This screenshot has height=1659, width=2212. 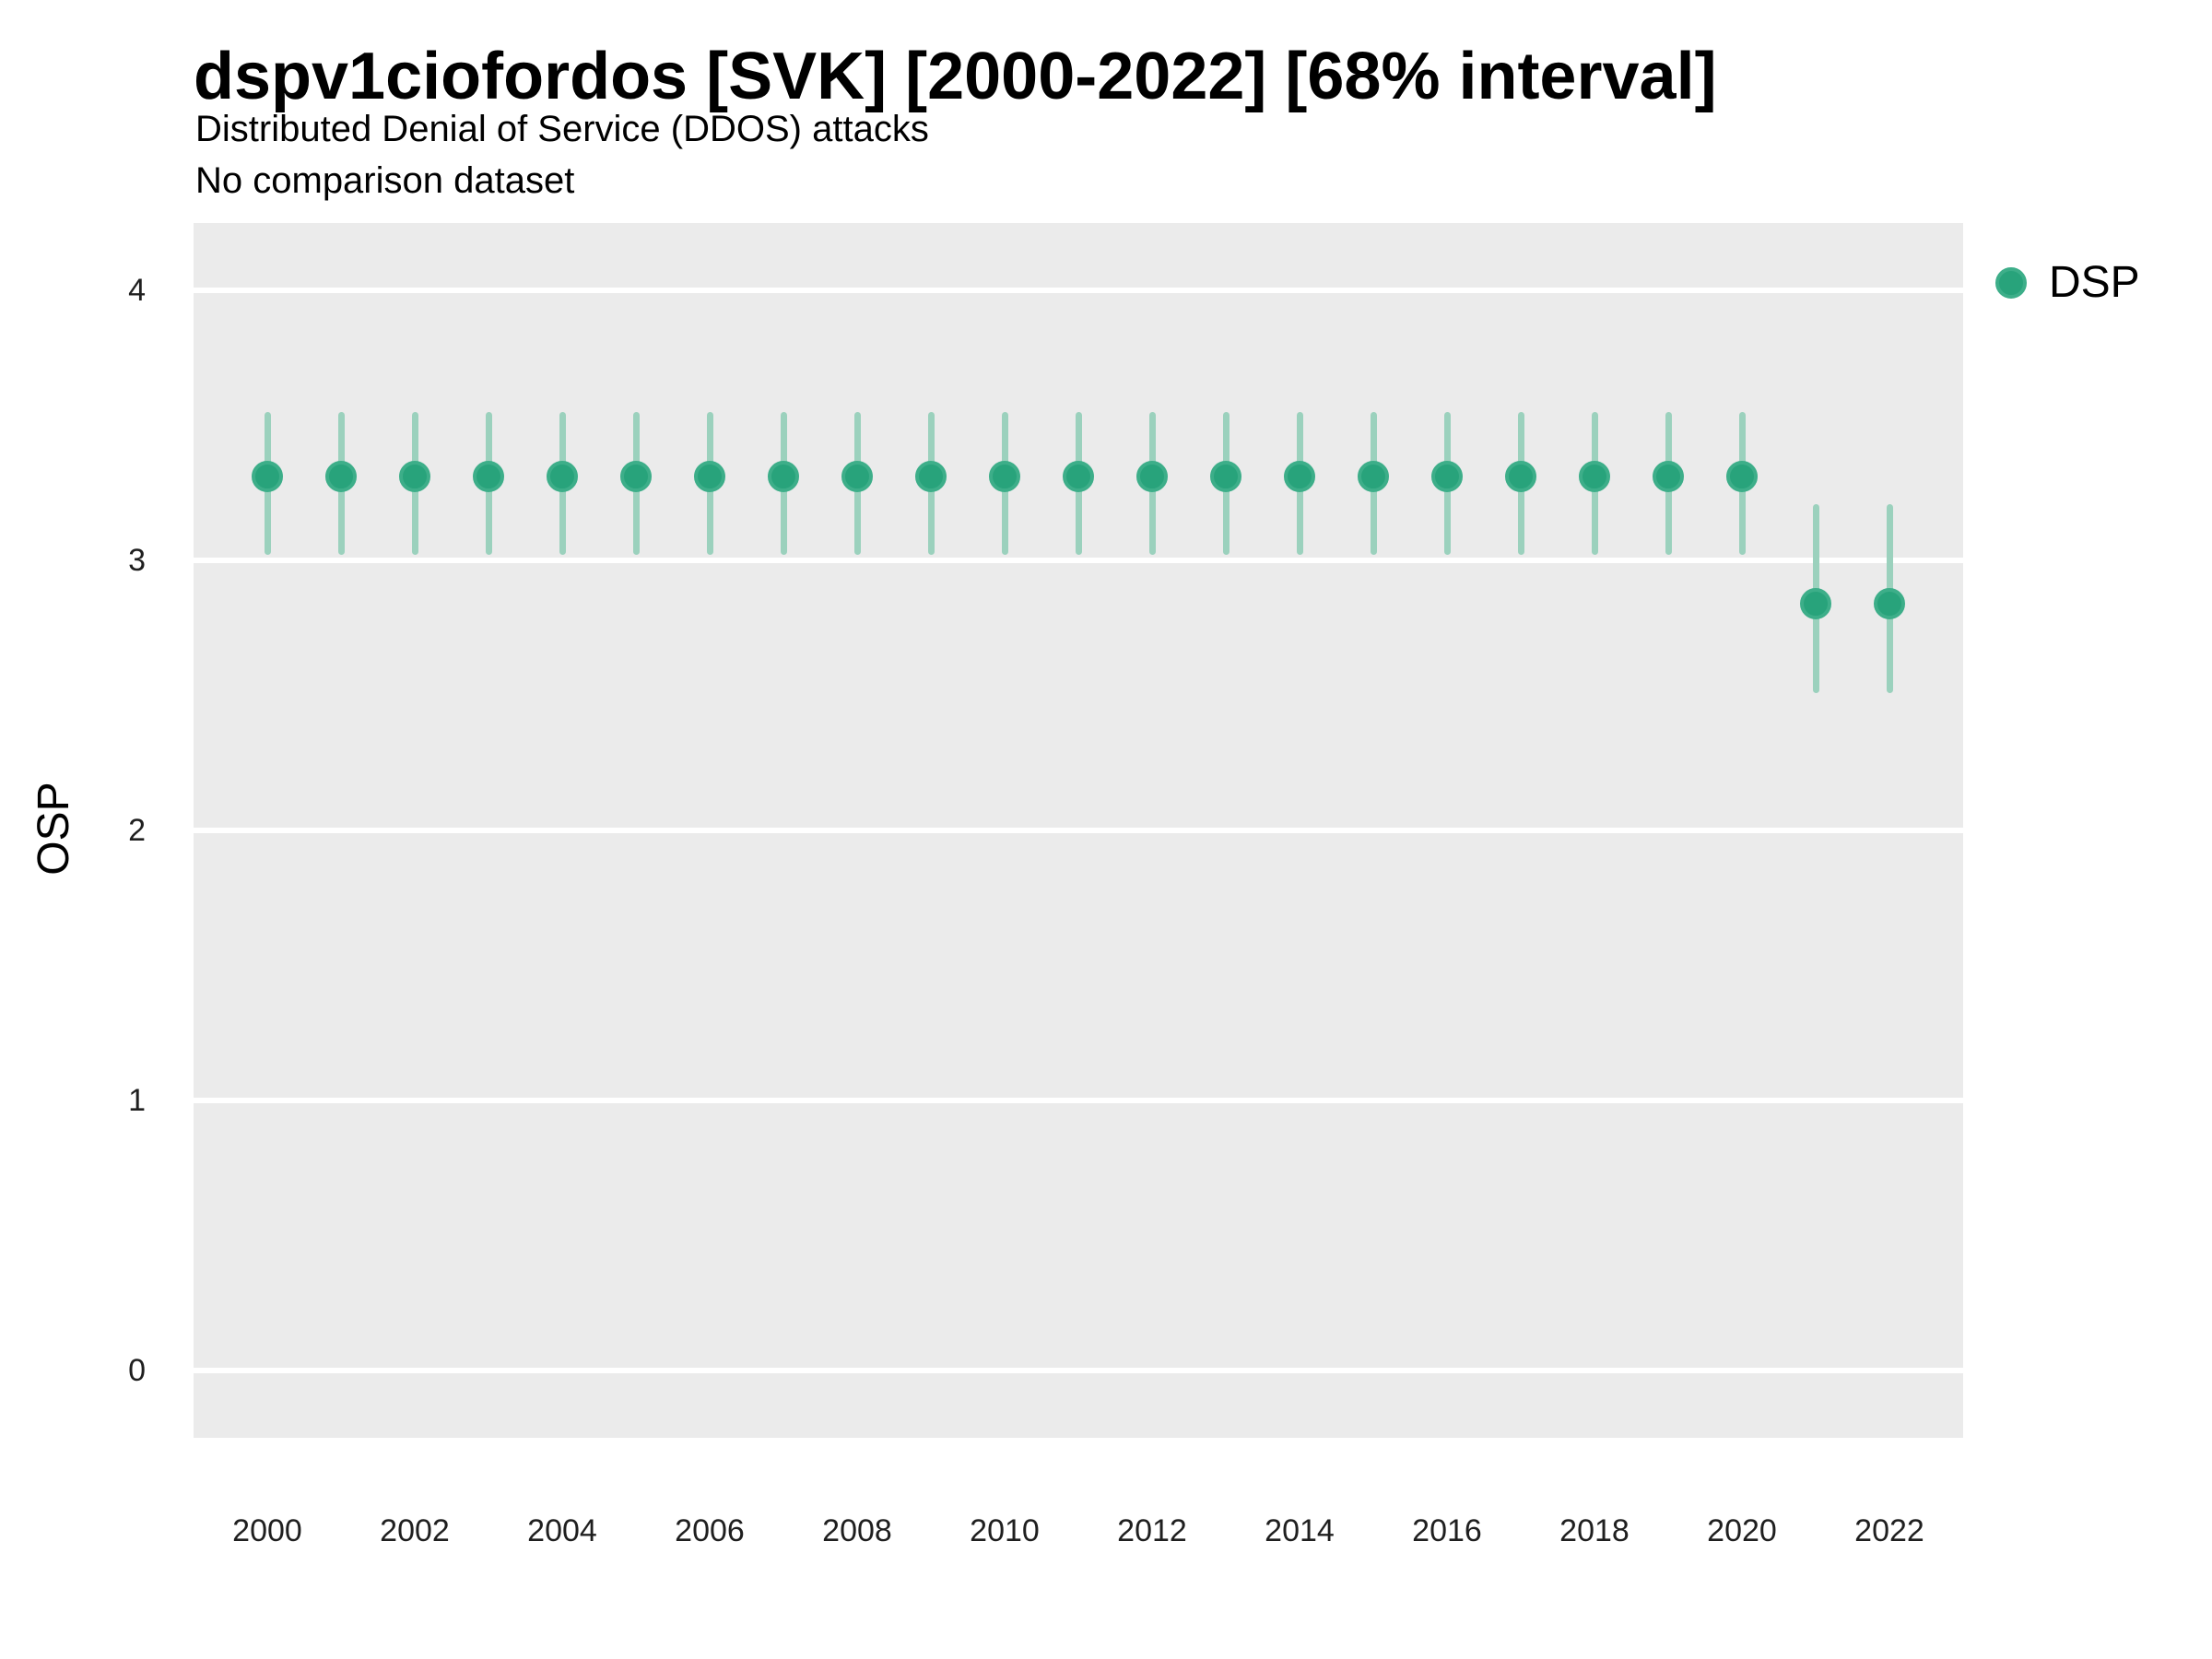 I want to click on data-point-2006, so click(x=709, y=477).